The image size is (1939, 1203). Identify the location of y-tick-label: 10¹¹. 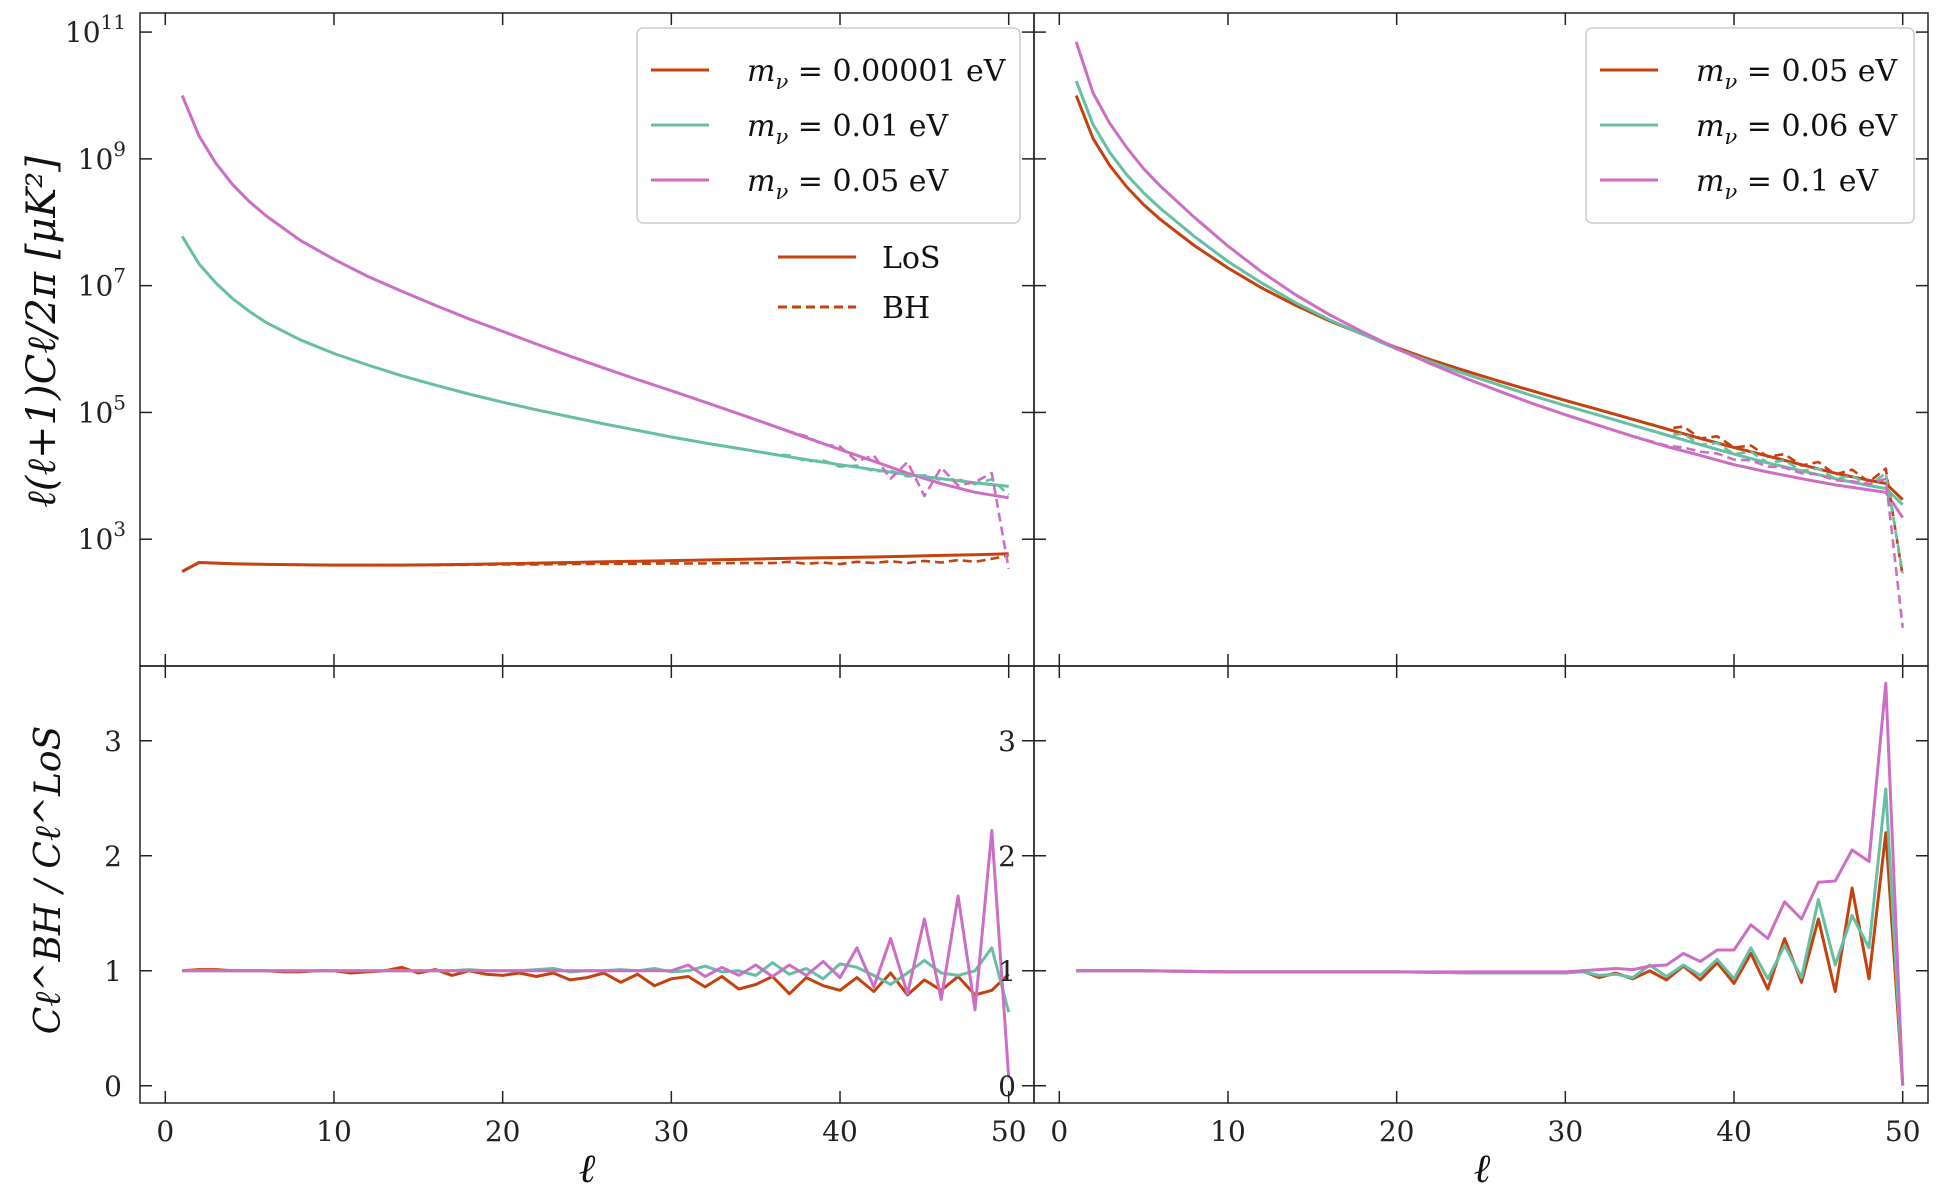
(95, 29).